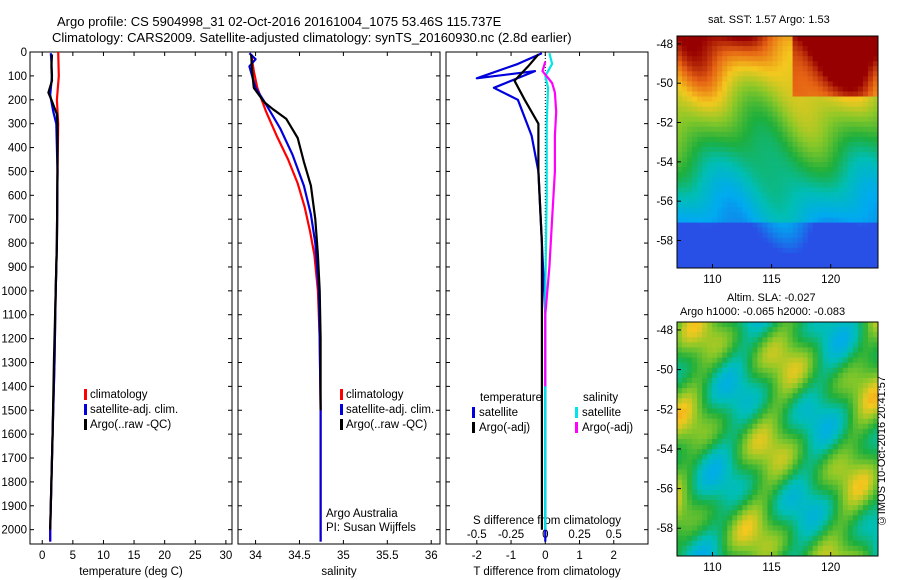 The width and height of the screenshot is (900, 580). What do you see at coordinates (14, 316) in the screenshot?
I see `depth-tick-label: 1100` at bounding box center [14, 316].